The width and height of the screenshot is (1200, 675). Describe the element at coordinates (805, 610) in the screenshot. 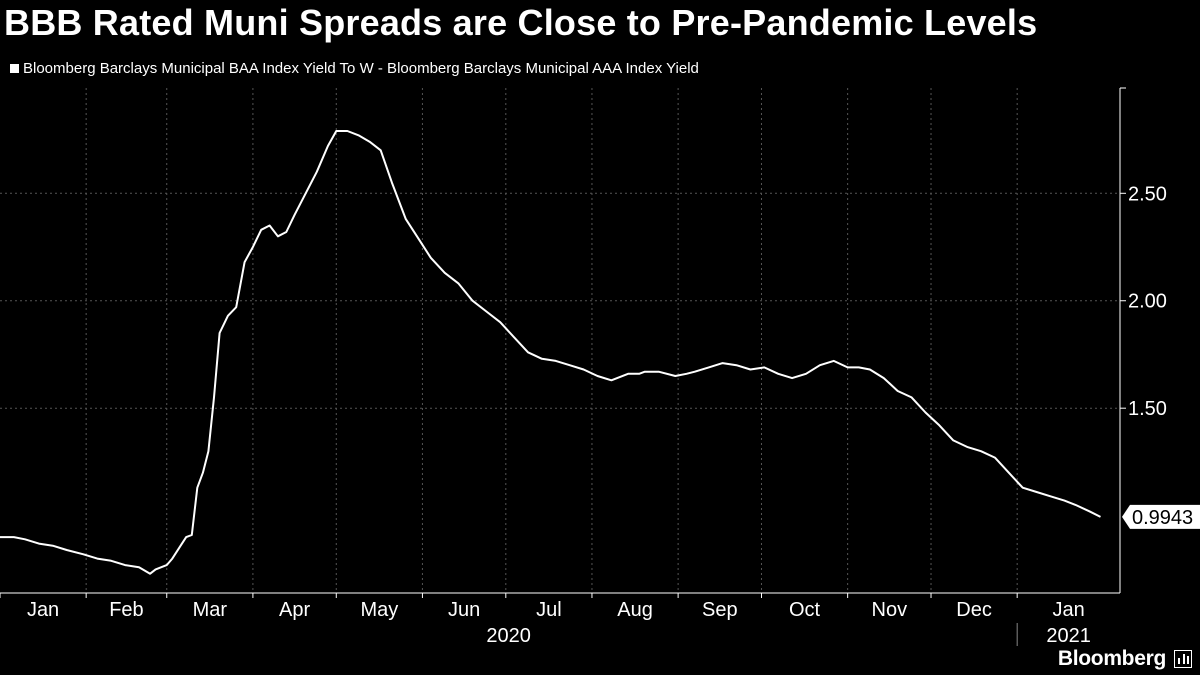

I see `x-tick-label: Oct` at that location.